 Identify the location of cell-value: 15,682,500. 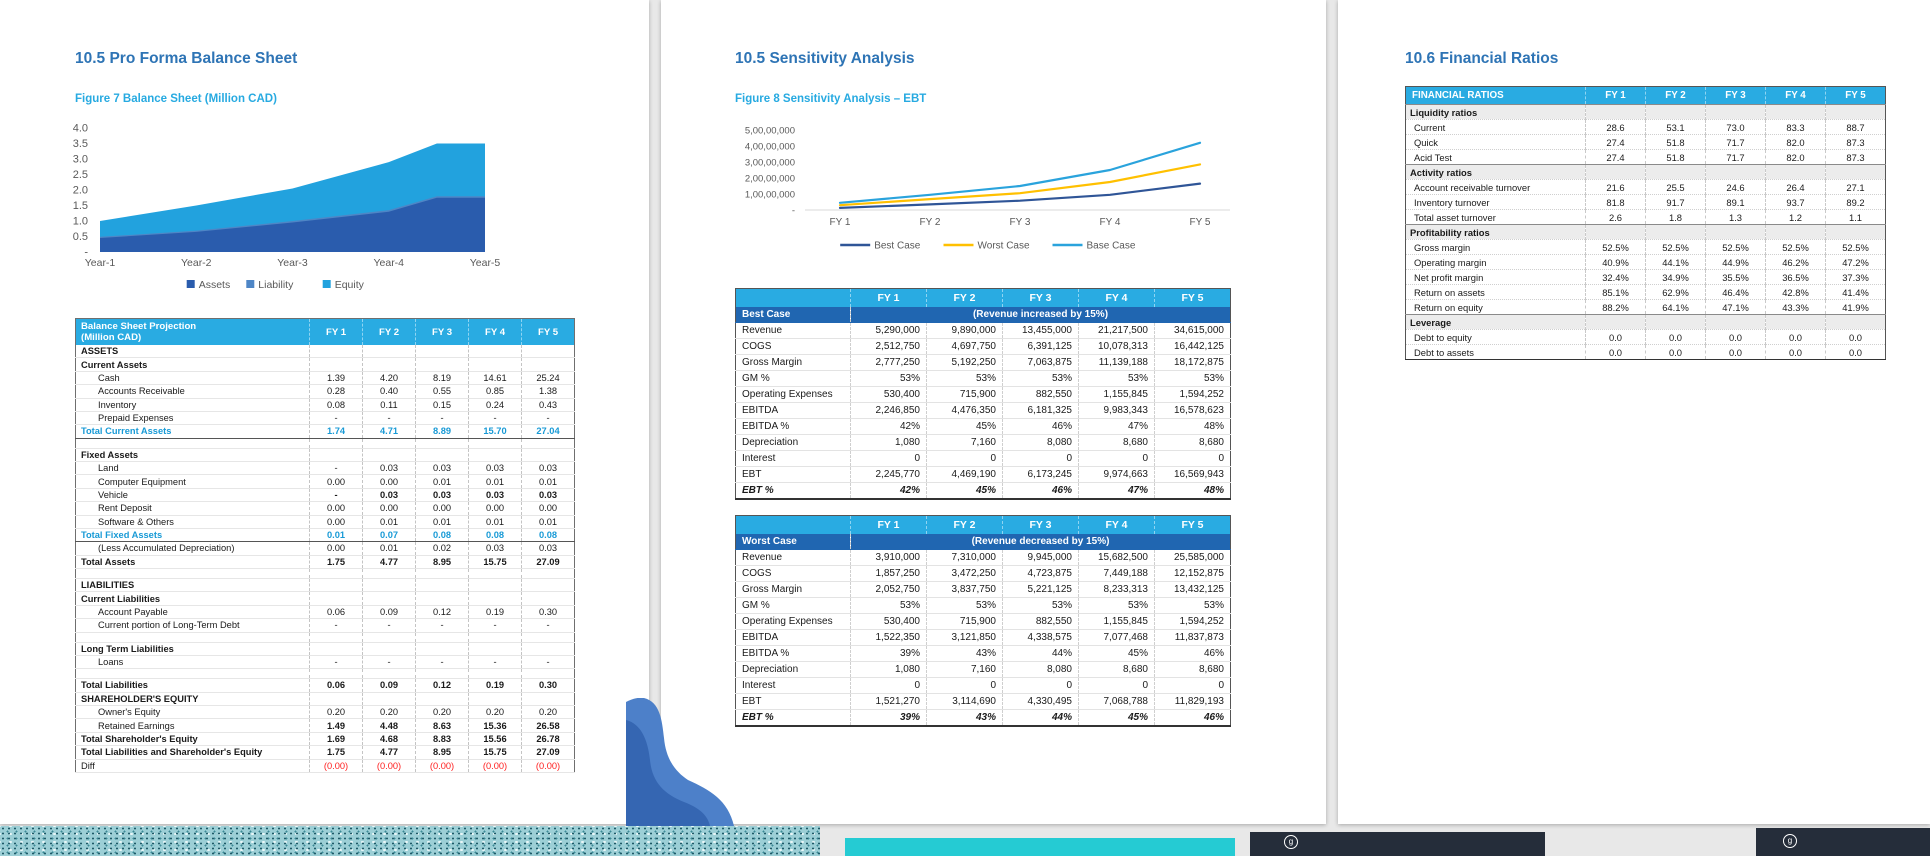
(1116, 557).